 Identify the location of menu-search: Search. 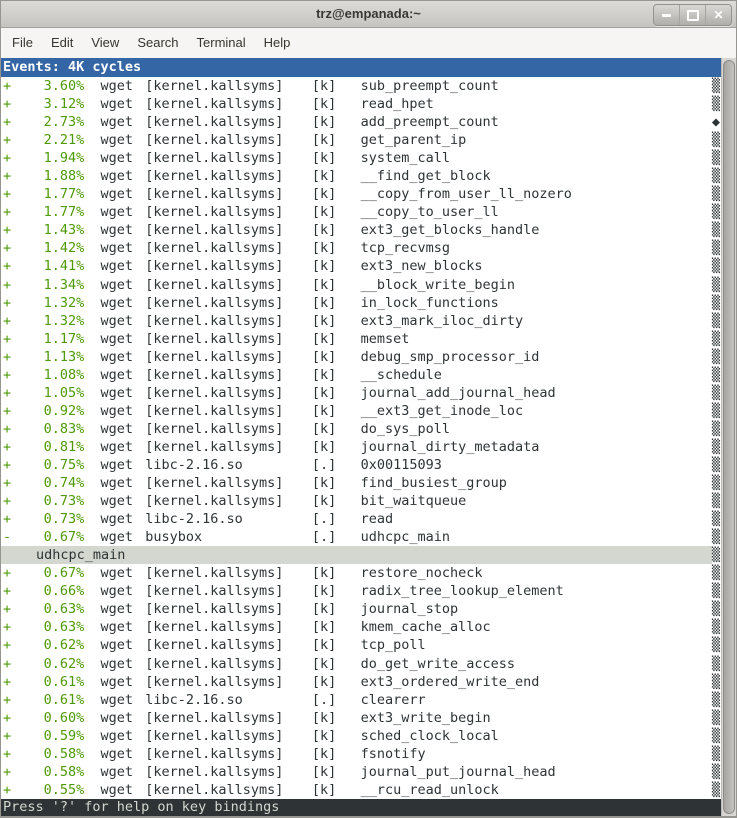
(158, 42).